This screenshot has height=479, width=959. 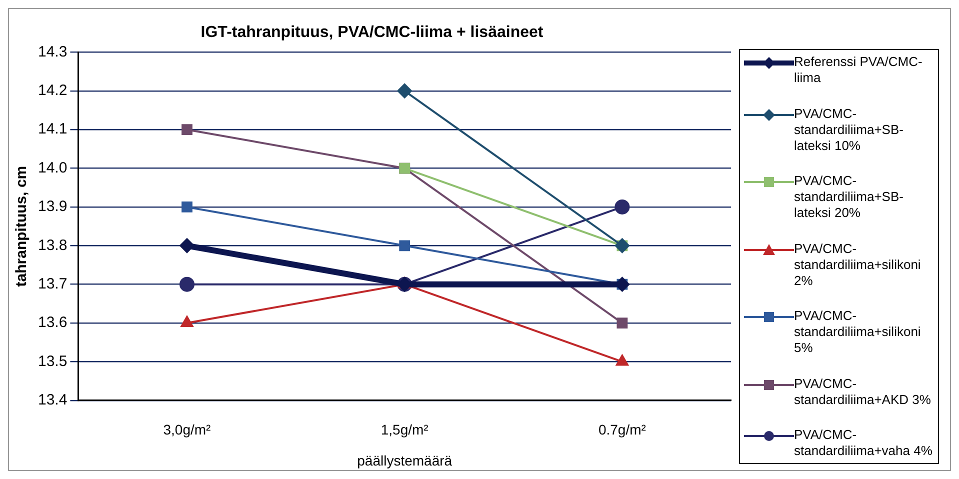 I want to click on y-tick-label: 13.8, so click(x=53, y=245).